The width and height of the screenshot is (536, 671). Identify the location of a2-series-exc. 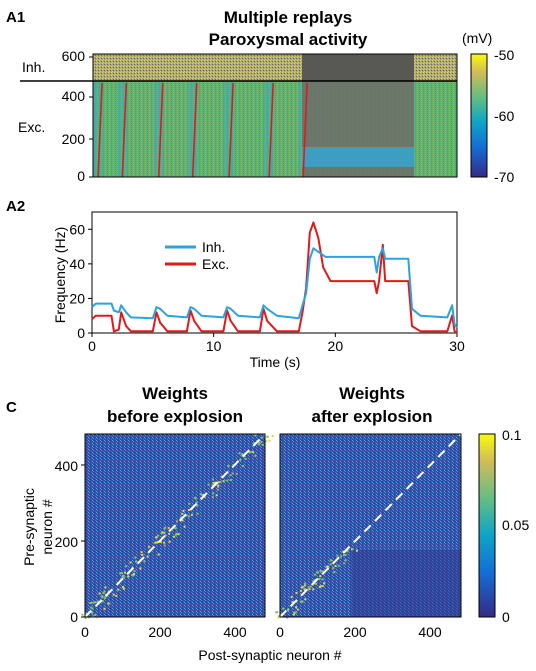
(274, 277).